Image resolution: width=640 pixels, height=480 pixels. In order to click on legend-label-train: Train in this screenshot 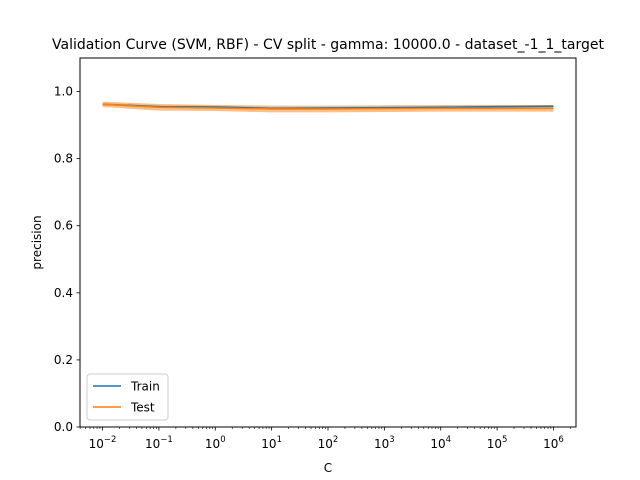, I will do `click(145, 387)`.